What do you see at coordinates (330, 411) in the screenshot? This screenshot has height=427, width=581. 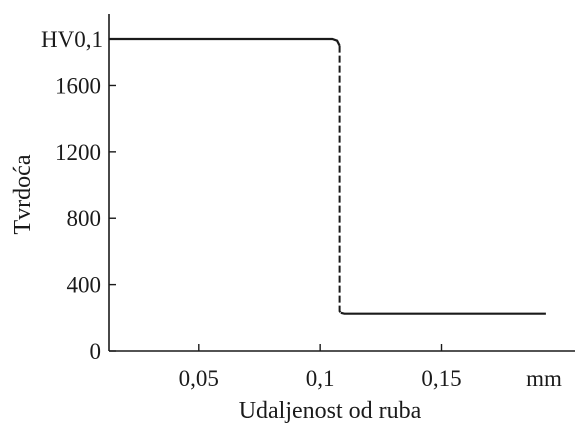 I see `x-axis-title: Udaljenost od ruba` at bounding box center [330, 411].